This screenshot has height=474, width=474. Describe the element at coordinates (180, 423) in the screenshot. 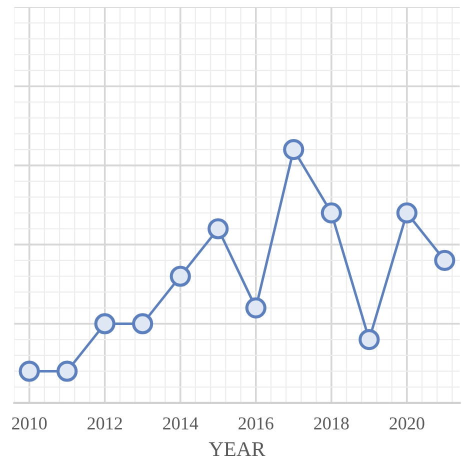

I see `x-tick-label: 2014` at that location.